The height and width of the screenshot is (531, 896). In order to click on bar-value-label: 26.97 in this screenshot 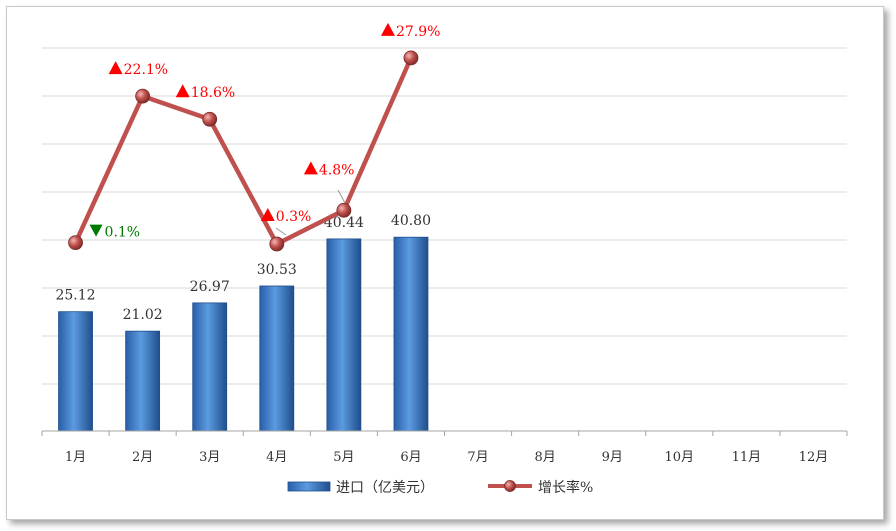, I will do `click(210, 287)`.